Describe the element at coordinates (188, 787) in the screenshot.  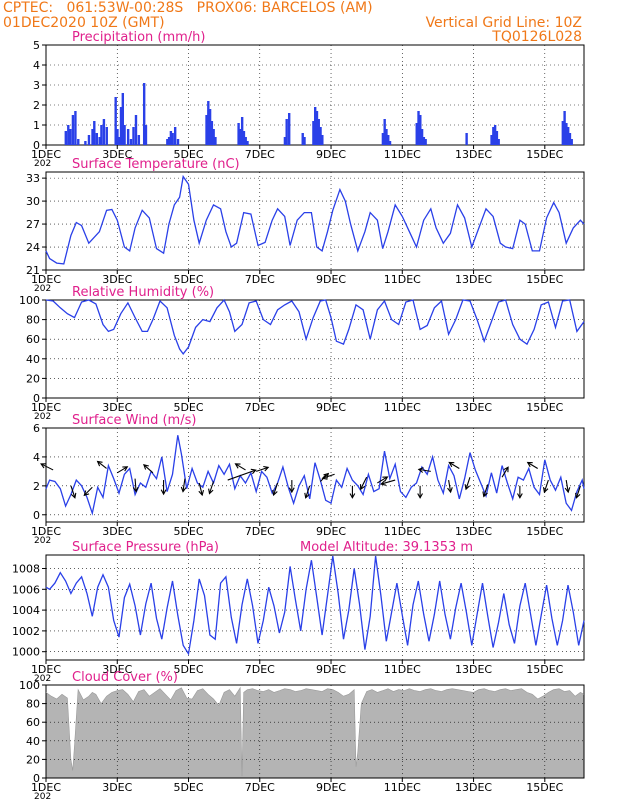
I see `panel-6-xtick-label: 5DEC` at that location.